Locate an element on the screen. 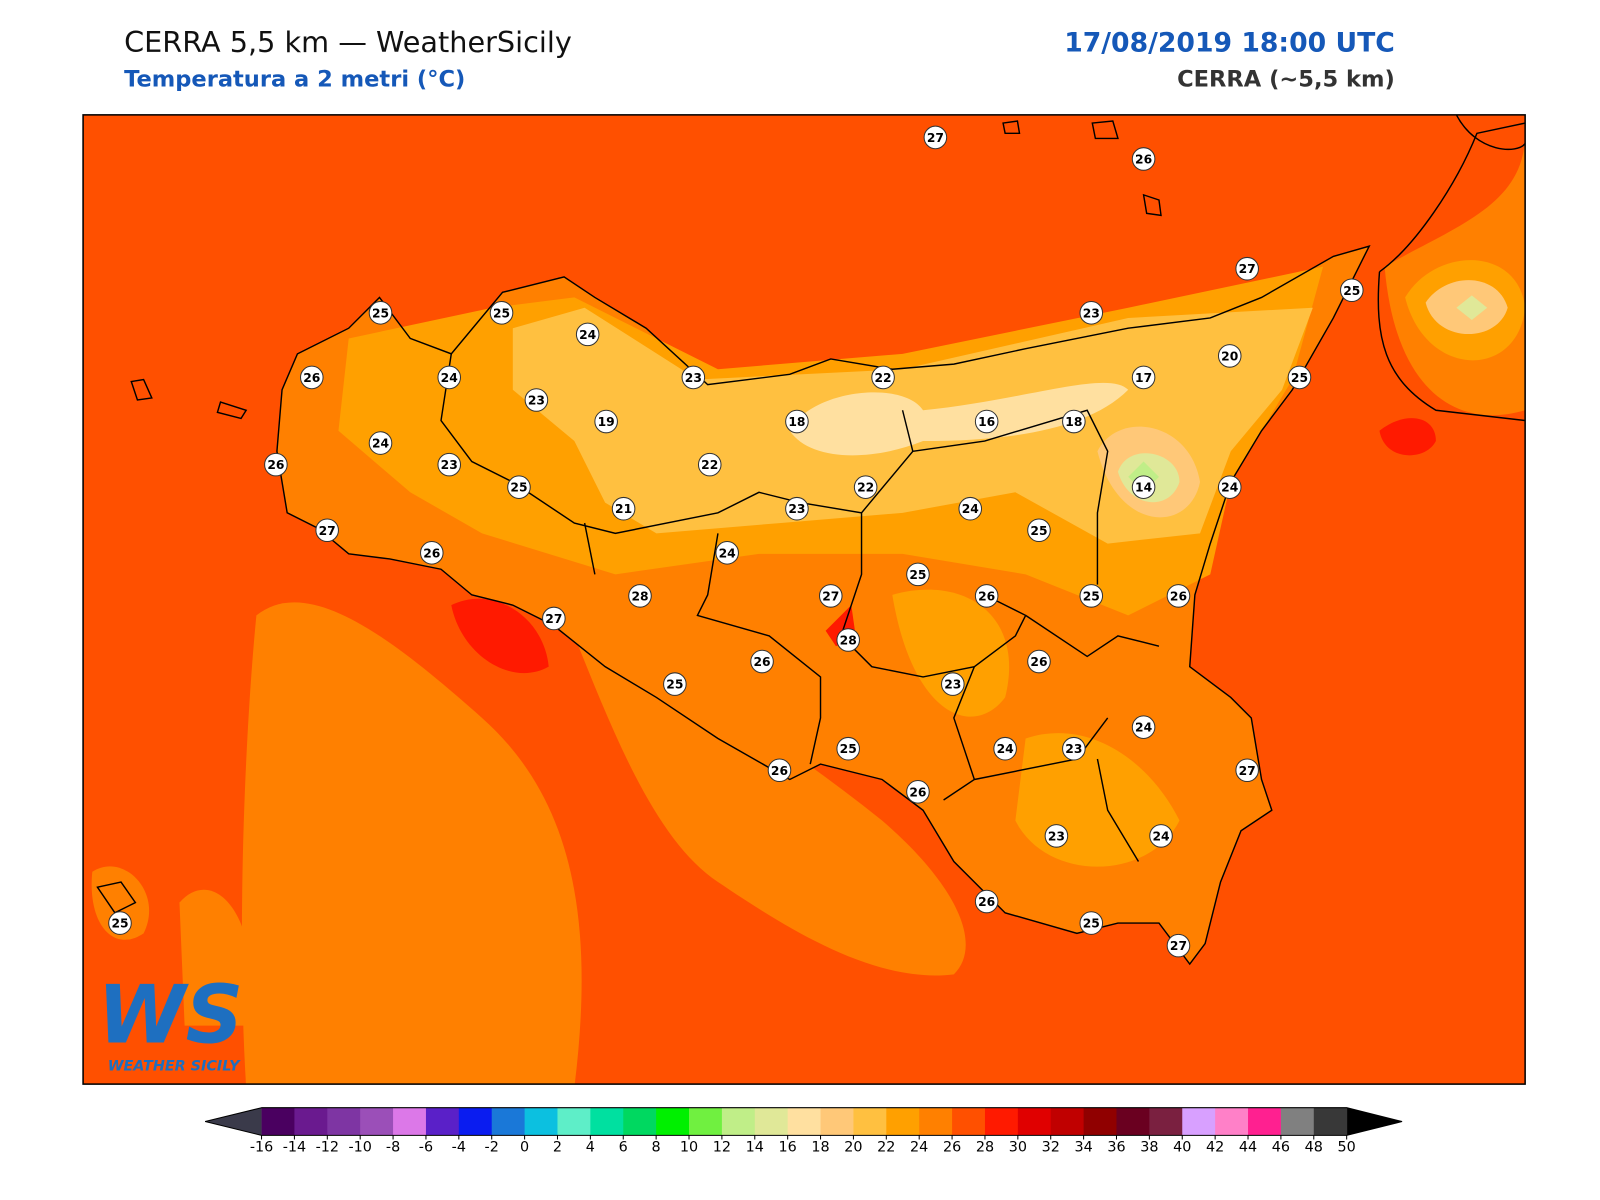  colorbar-tick-label: 0 is located at coordinates (524, 1148).